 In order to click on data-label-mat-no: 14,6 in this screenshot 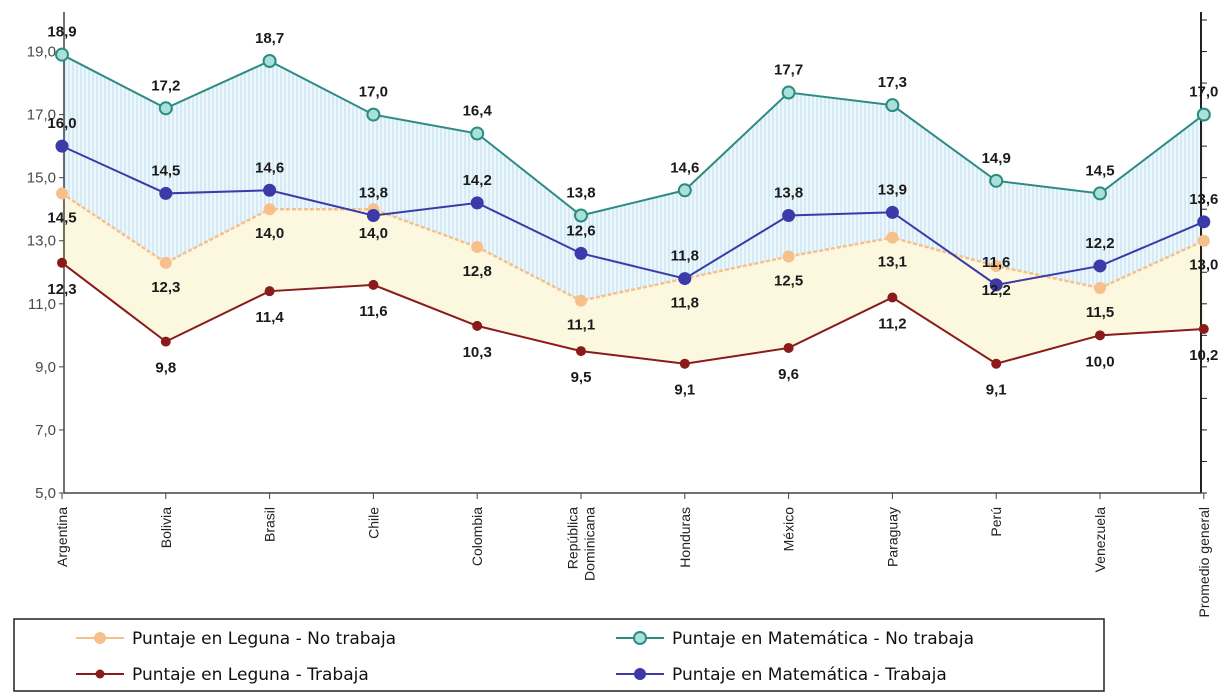, I will do `click(684, 167)`.